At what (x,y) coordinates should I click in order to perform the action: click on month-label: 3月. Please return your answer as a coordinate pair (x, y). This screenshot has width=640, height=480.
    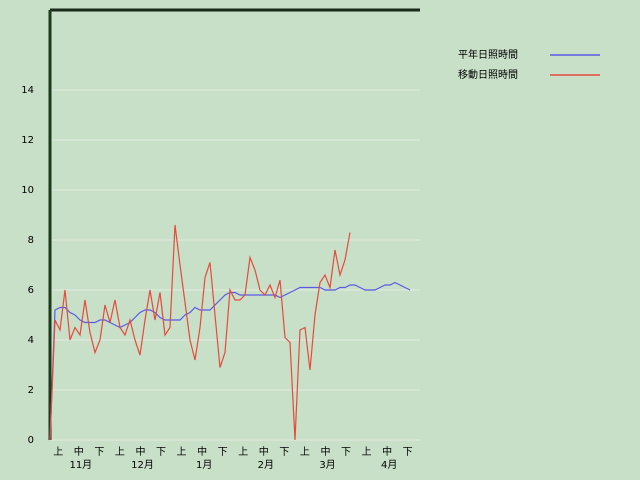
    Looking at the image, I should click on (327, 465).